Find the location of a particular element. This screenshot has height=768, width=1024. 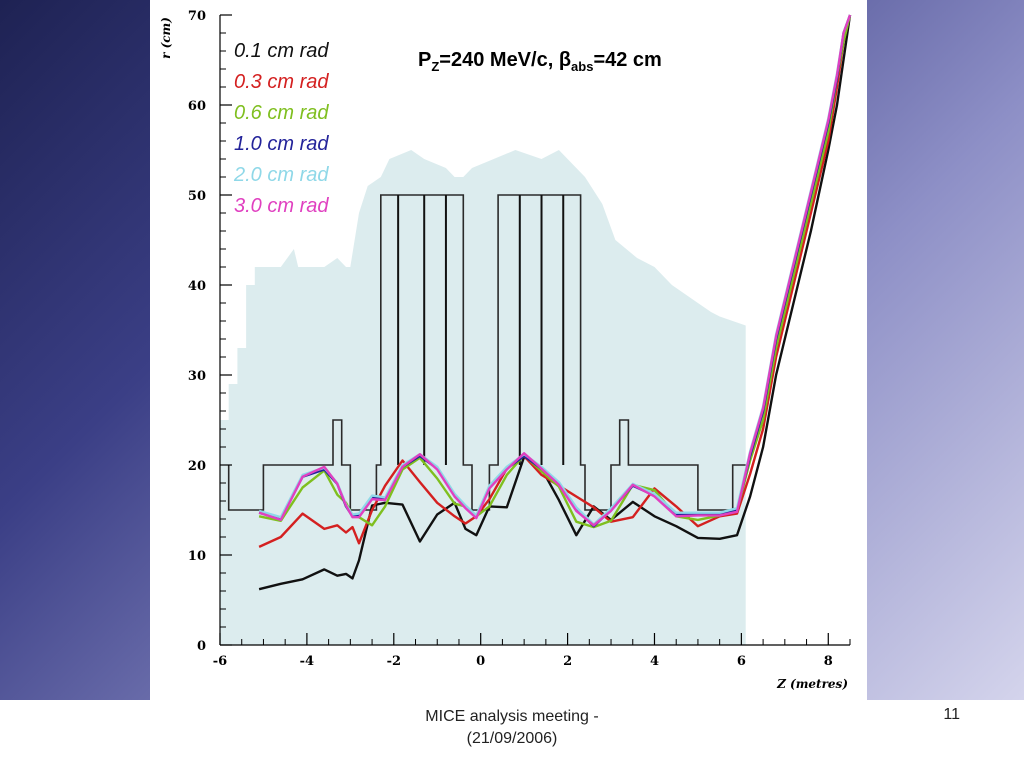

y-tick-label: 30 is located at coordinates (197, 376).